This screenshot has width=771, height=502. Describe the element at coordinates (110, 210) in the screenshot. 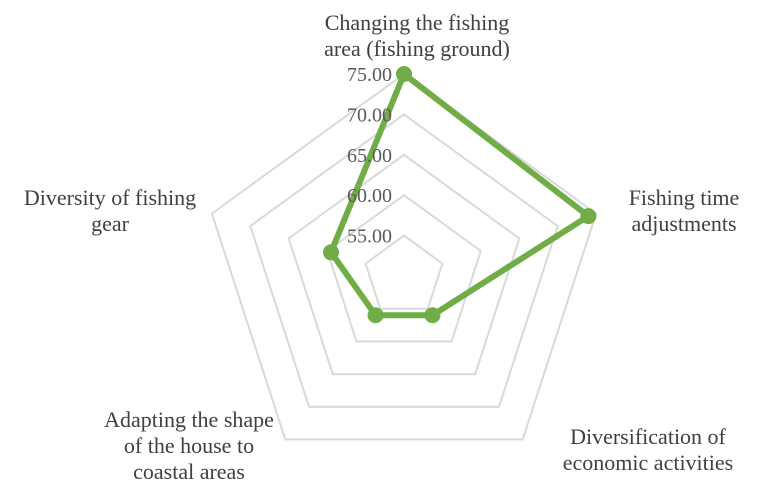

I see `category-label-5: Diversity of fishing gear` at that location.